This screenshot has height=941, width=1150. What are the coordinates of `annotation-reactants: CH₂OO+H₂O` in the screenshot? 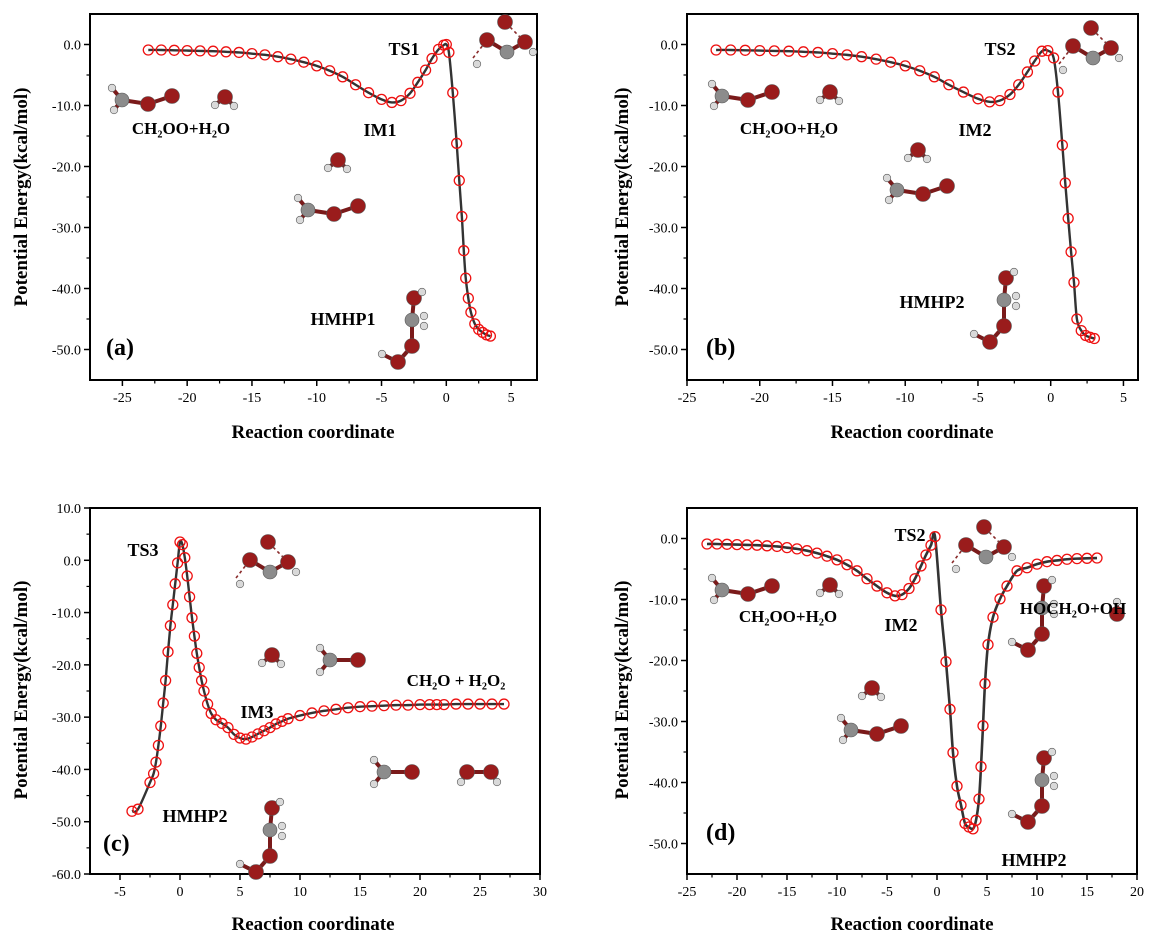 It's located at (181, 128).